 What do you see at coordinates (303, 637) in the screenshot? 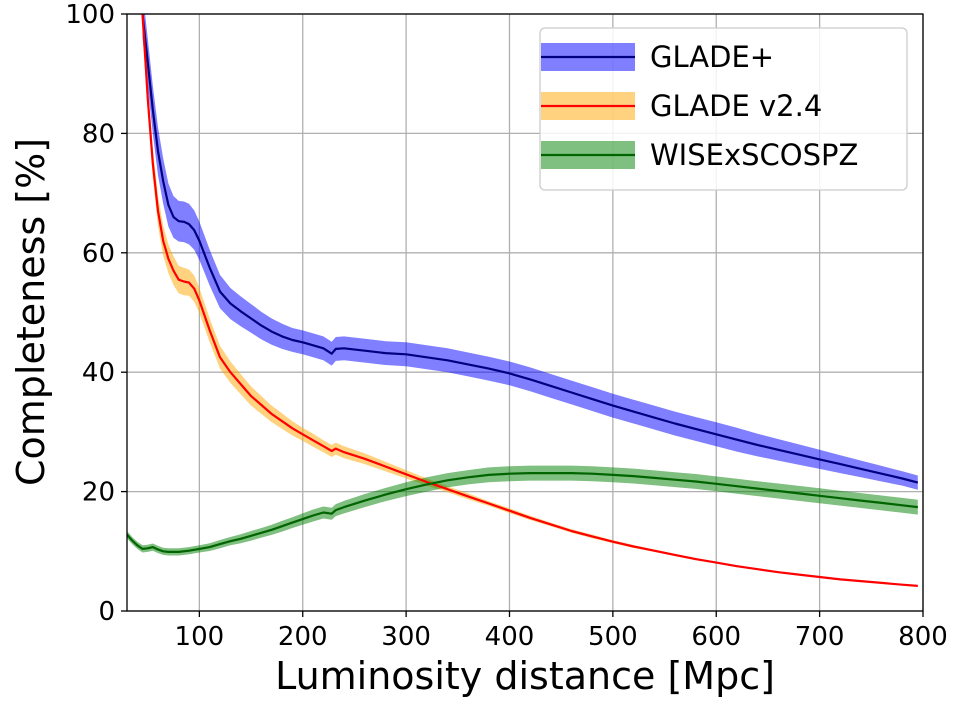
I see `x-tick-label: 200` at bounding box center [303, 637].